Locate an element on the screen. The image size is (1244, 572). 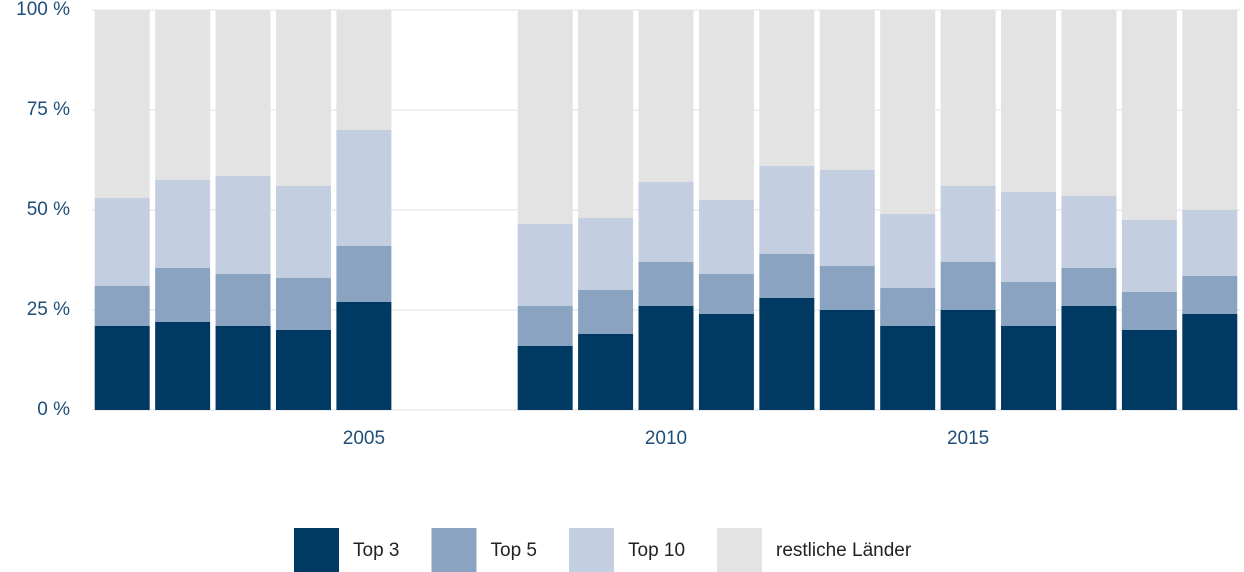
y-tick-label: 100 % is located at coordinates (43, 10).